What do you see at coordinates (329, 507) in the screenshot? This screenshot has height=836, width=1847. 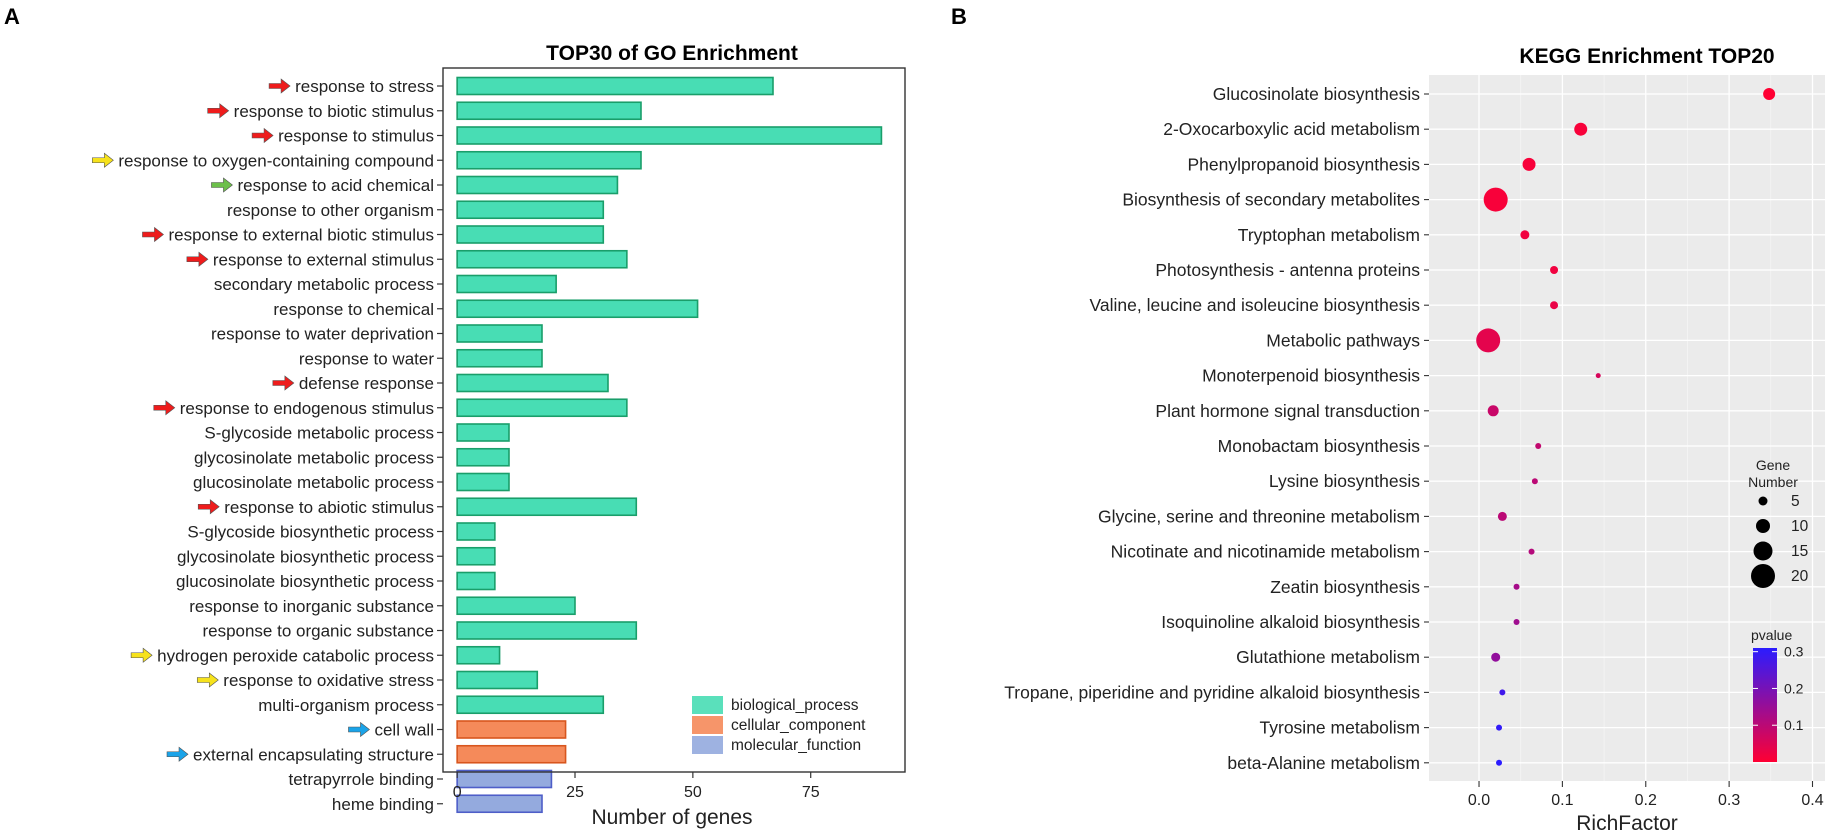 I see `go-category-label: response to abiotic stimulus` at bounding box center [329, 507].